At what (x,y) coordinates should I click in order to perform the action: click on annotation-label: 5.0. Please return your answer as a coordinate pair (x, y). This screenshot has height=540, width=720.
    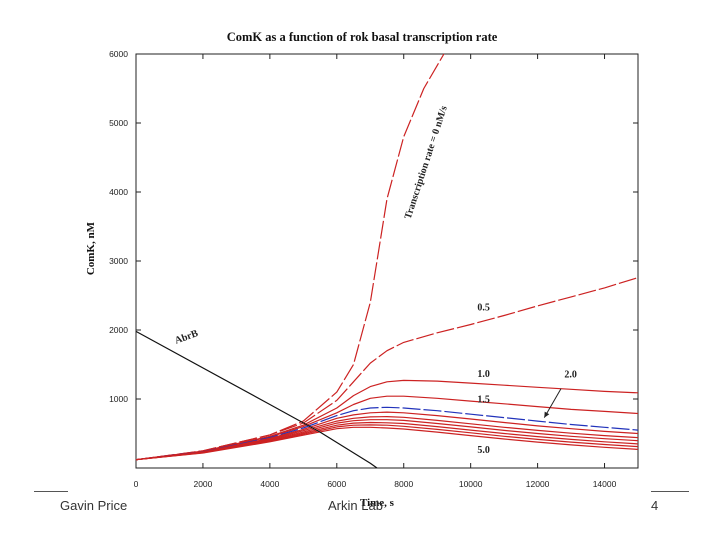
    Looking at the image, I should click on (483, 450).